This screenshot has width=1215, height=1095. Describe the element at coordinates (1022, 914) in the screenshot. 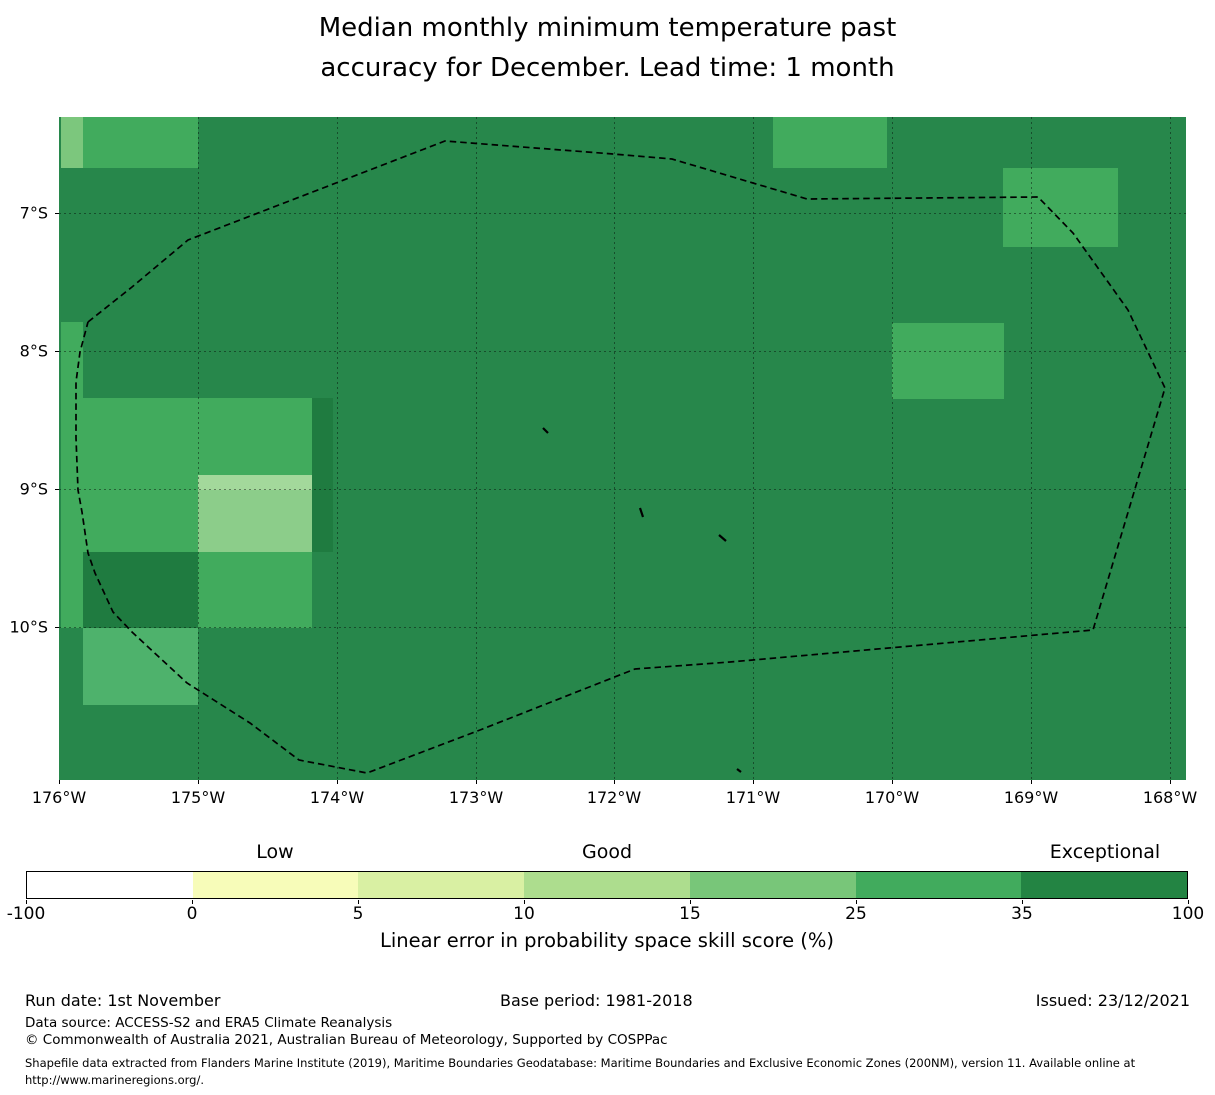

I see `colorbar-tick-label: 35` at that location.